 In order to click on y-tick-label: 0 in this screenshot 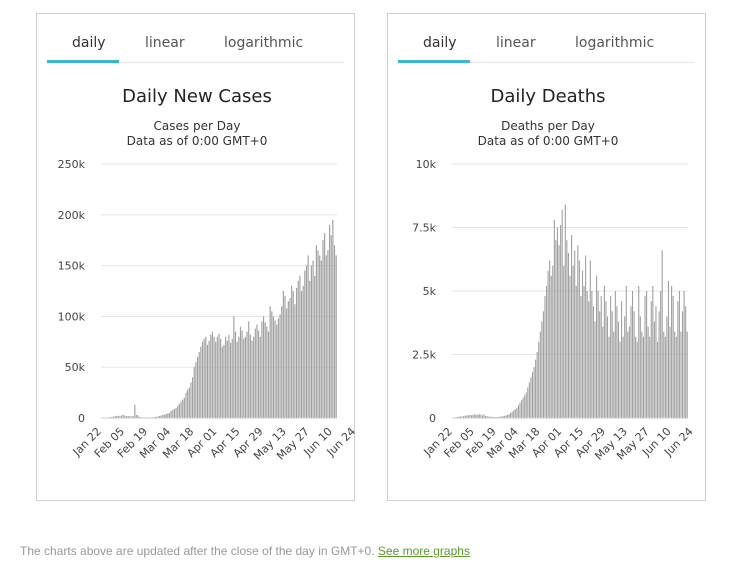, I will do `click(81, 418)`.